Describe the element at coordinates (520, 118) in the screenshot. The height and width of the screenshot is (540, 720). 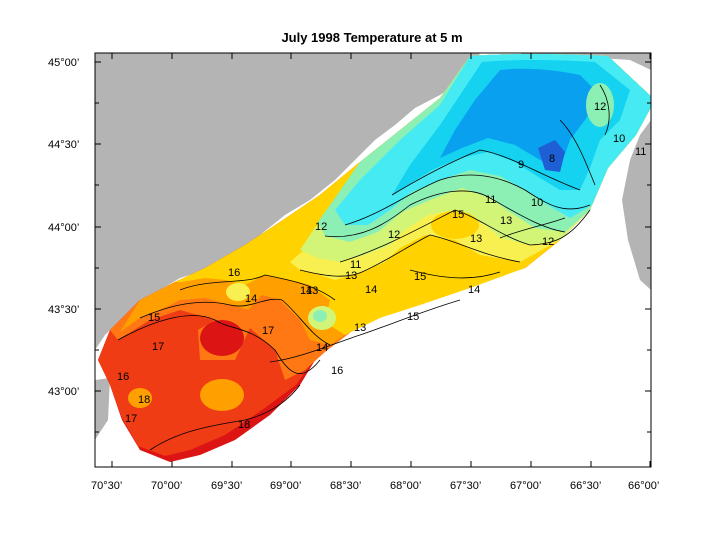
I see `band-t9` at that location.